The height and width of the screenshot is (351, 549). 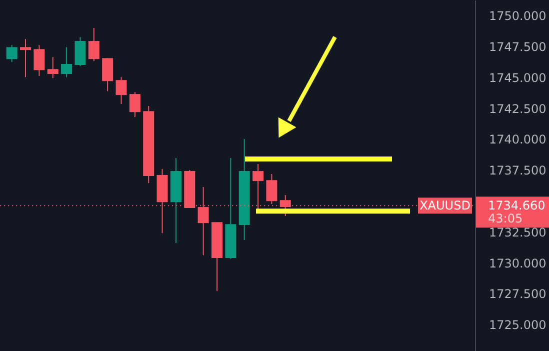 I want to click on y-tick-label: 1725.000, so click(x=517, y=325).